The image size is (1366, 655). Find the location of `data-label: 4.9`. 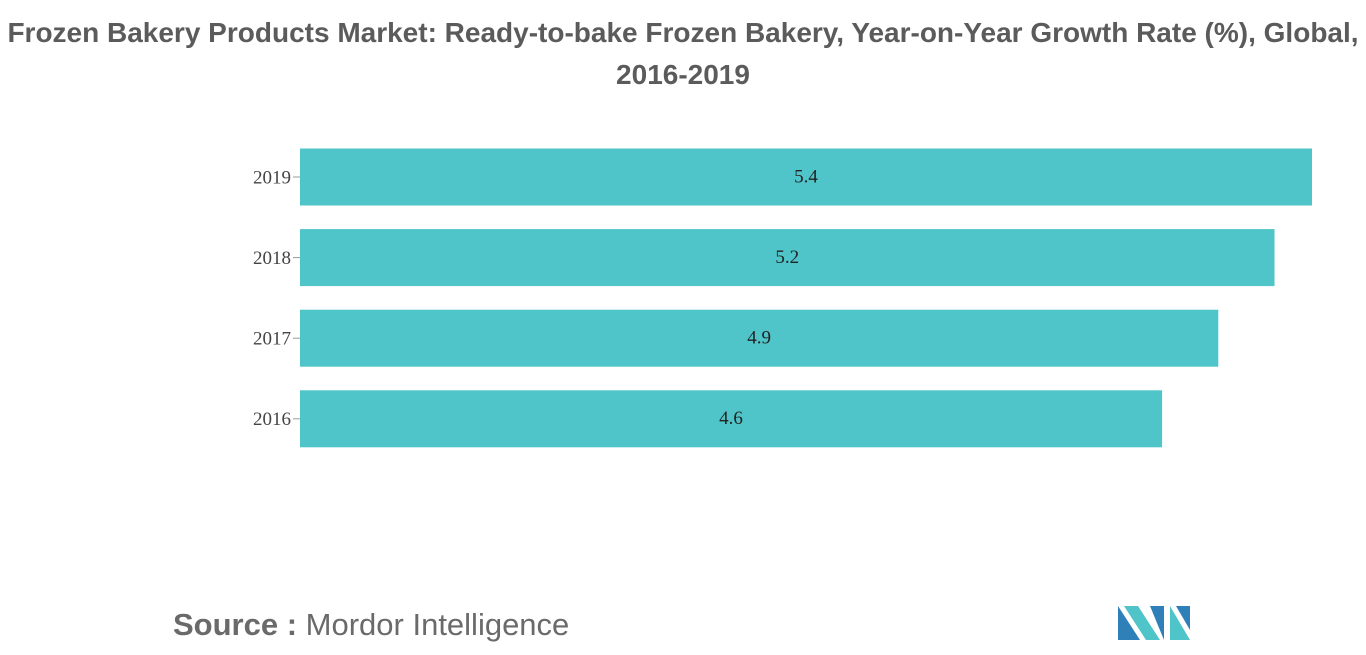

data-label: 4.9 is located at coordinates (759, 338).